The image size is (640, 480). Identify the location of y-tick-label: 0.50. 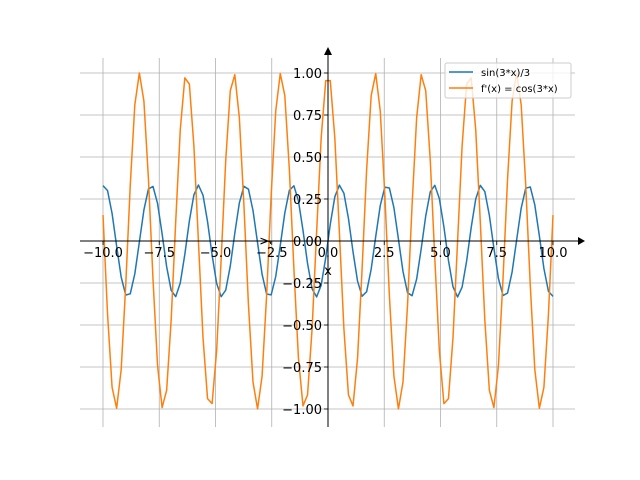
(307, 158).